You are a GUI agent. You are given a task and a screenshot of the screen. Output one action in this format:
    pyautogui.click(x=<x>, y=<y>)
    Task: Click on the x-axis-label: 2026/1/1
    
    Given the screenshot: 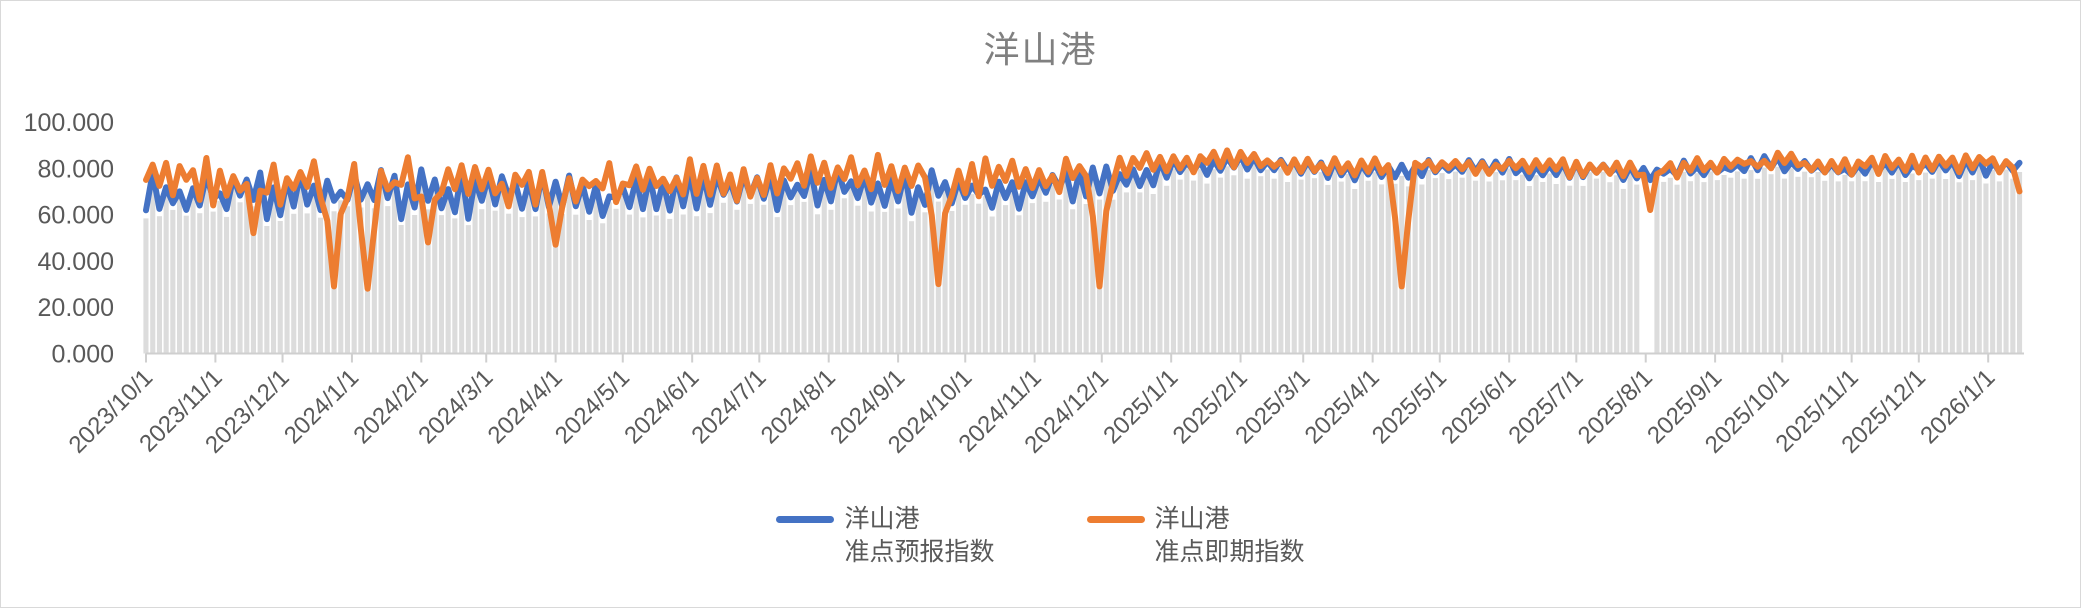 What is the action you would take?
    pyautogui.click(x=1957, y=406)
    